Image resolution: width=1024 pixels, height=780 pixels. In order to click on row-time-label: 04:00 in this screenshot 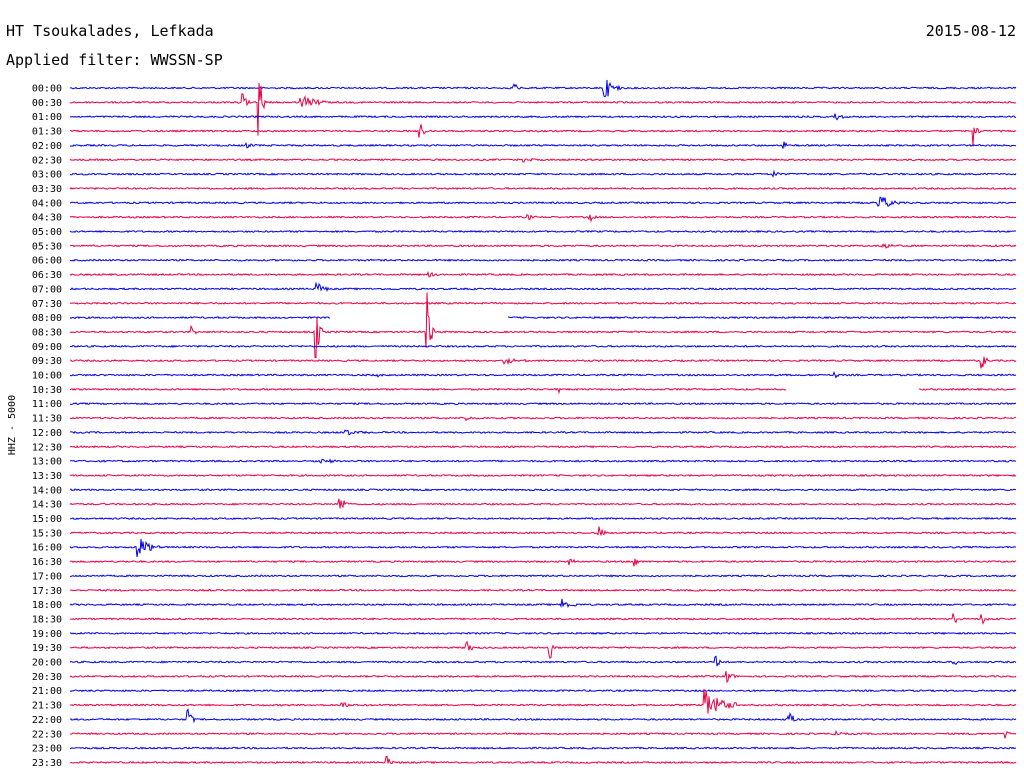, I will do `click(47, 203)`.